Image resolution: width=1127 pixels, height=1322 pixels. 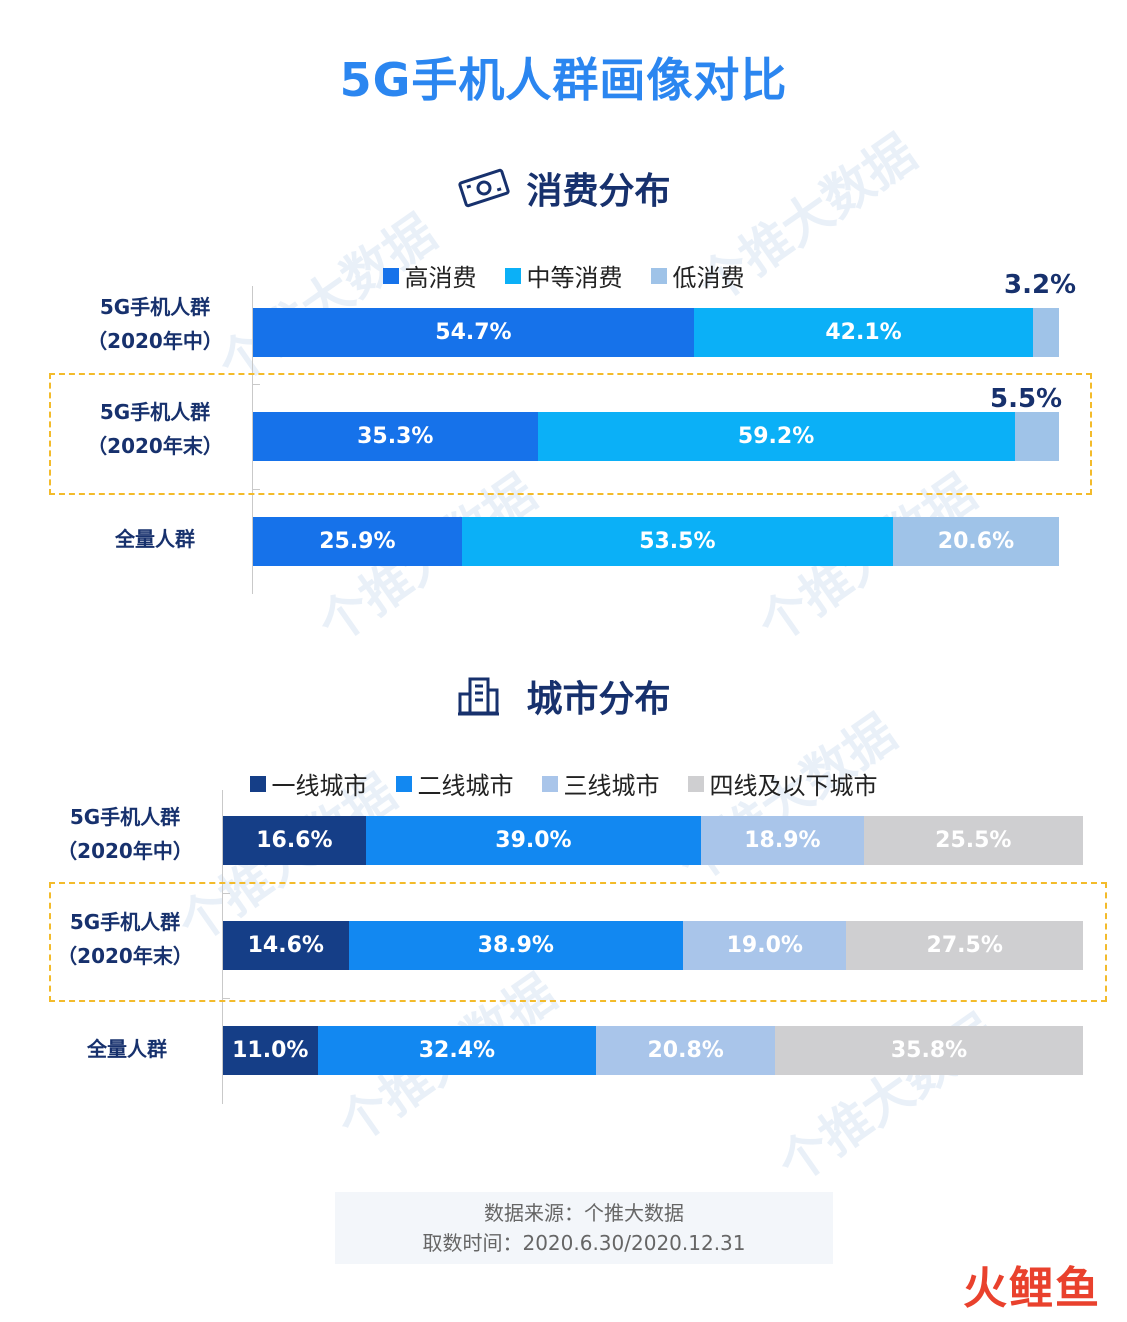 I want to click on legend-item: 低消费, so click(x=697, y=275).